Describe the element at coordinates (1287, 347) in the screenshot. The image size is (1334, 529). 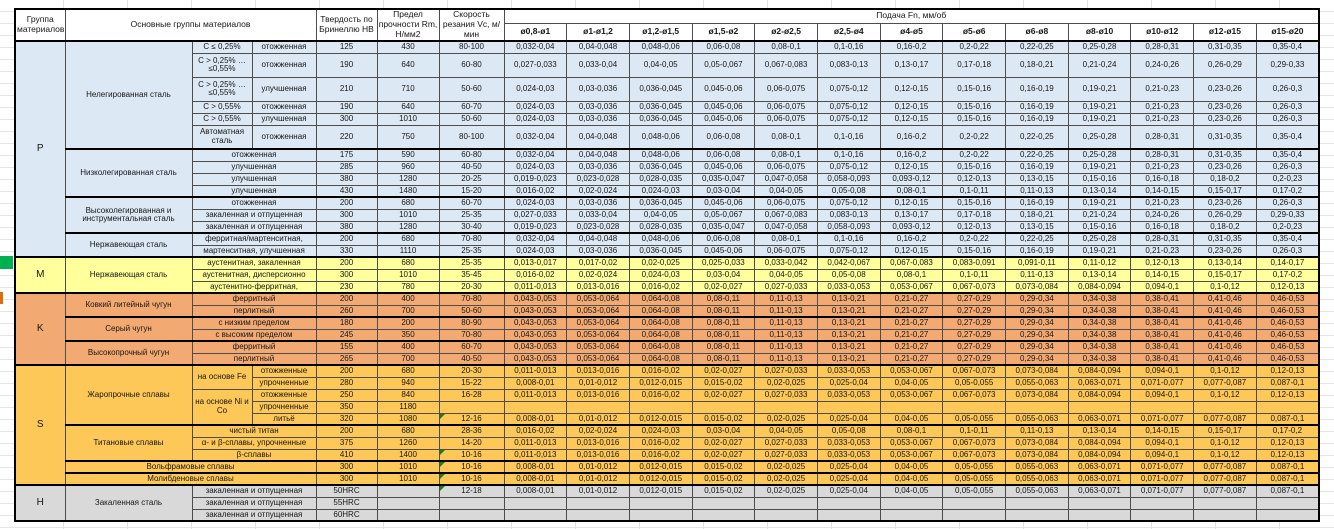
I see `feed-cell: 0,46-0,53` at that location.